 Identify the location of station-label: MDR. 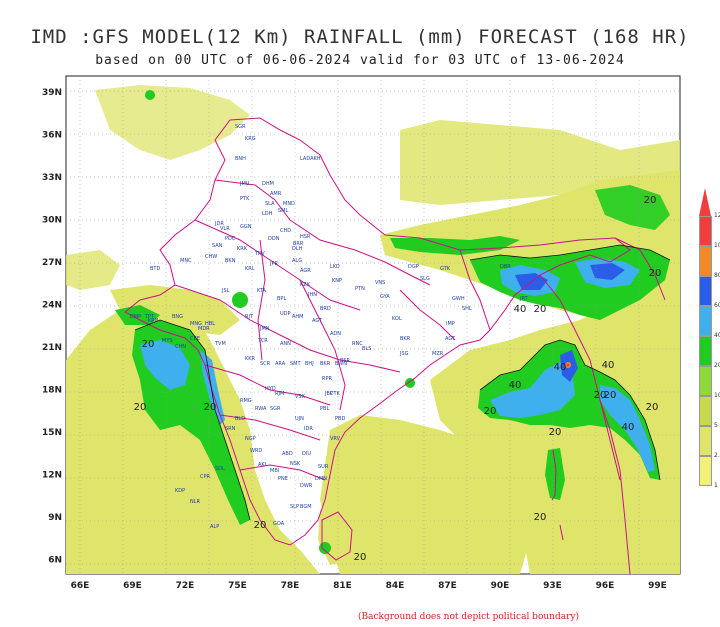
(204, 329).